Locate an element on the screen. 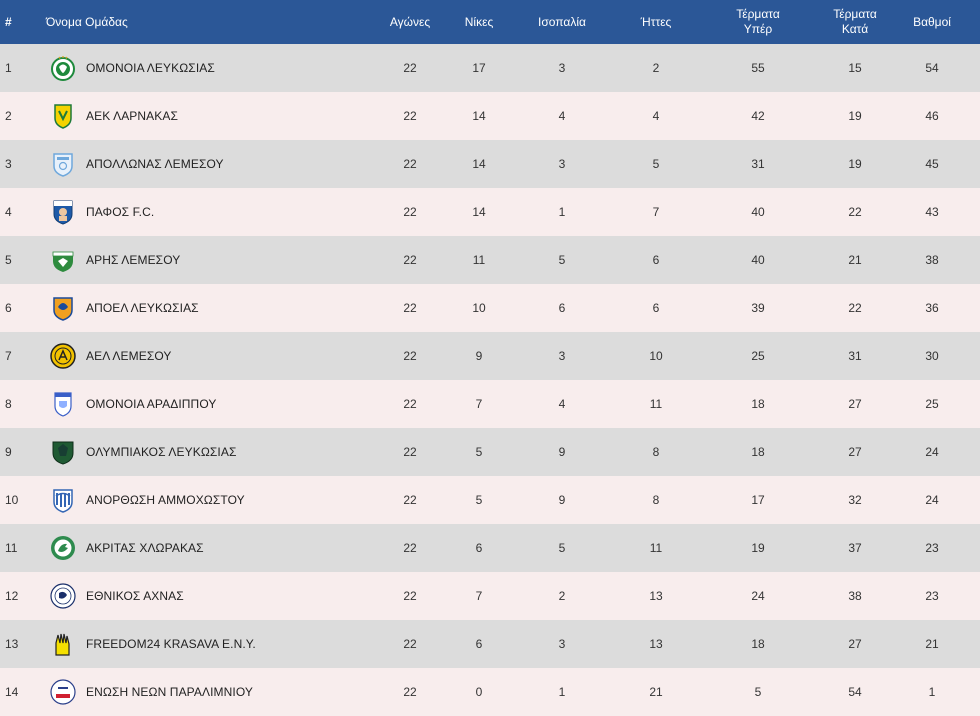 The height and width of the screenshot is (716, 980). team-name: ΕΝΩΣΗ ΝΕΩΝ ΠΑΡΑΛΙΜΝΙΟΥ is located at coordinates (169, 692).